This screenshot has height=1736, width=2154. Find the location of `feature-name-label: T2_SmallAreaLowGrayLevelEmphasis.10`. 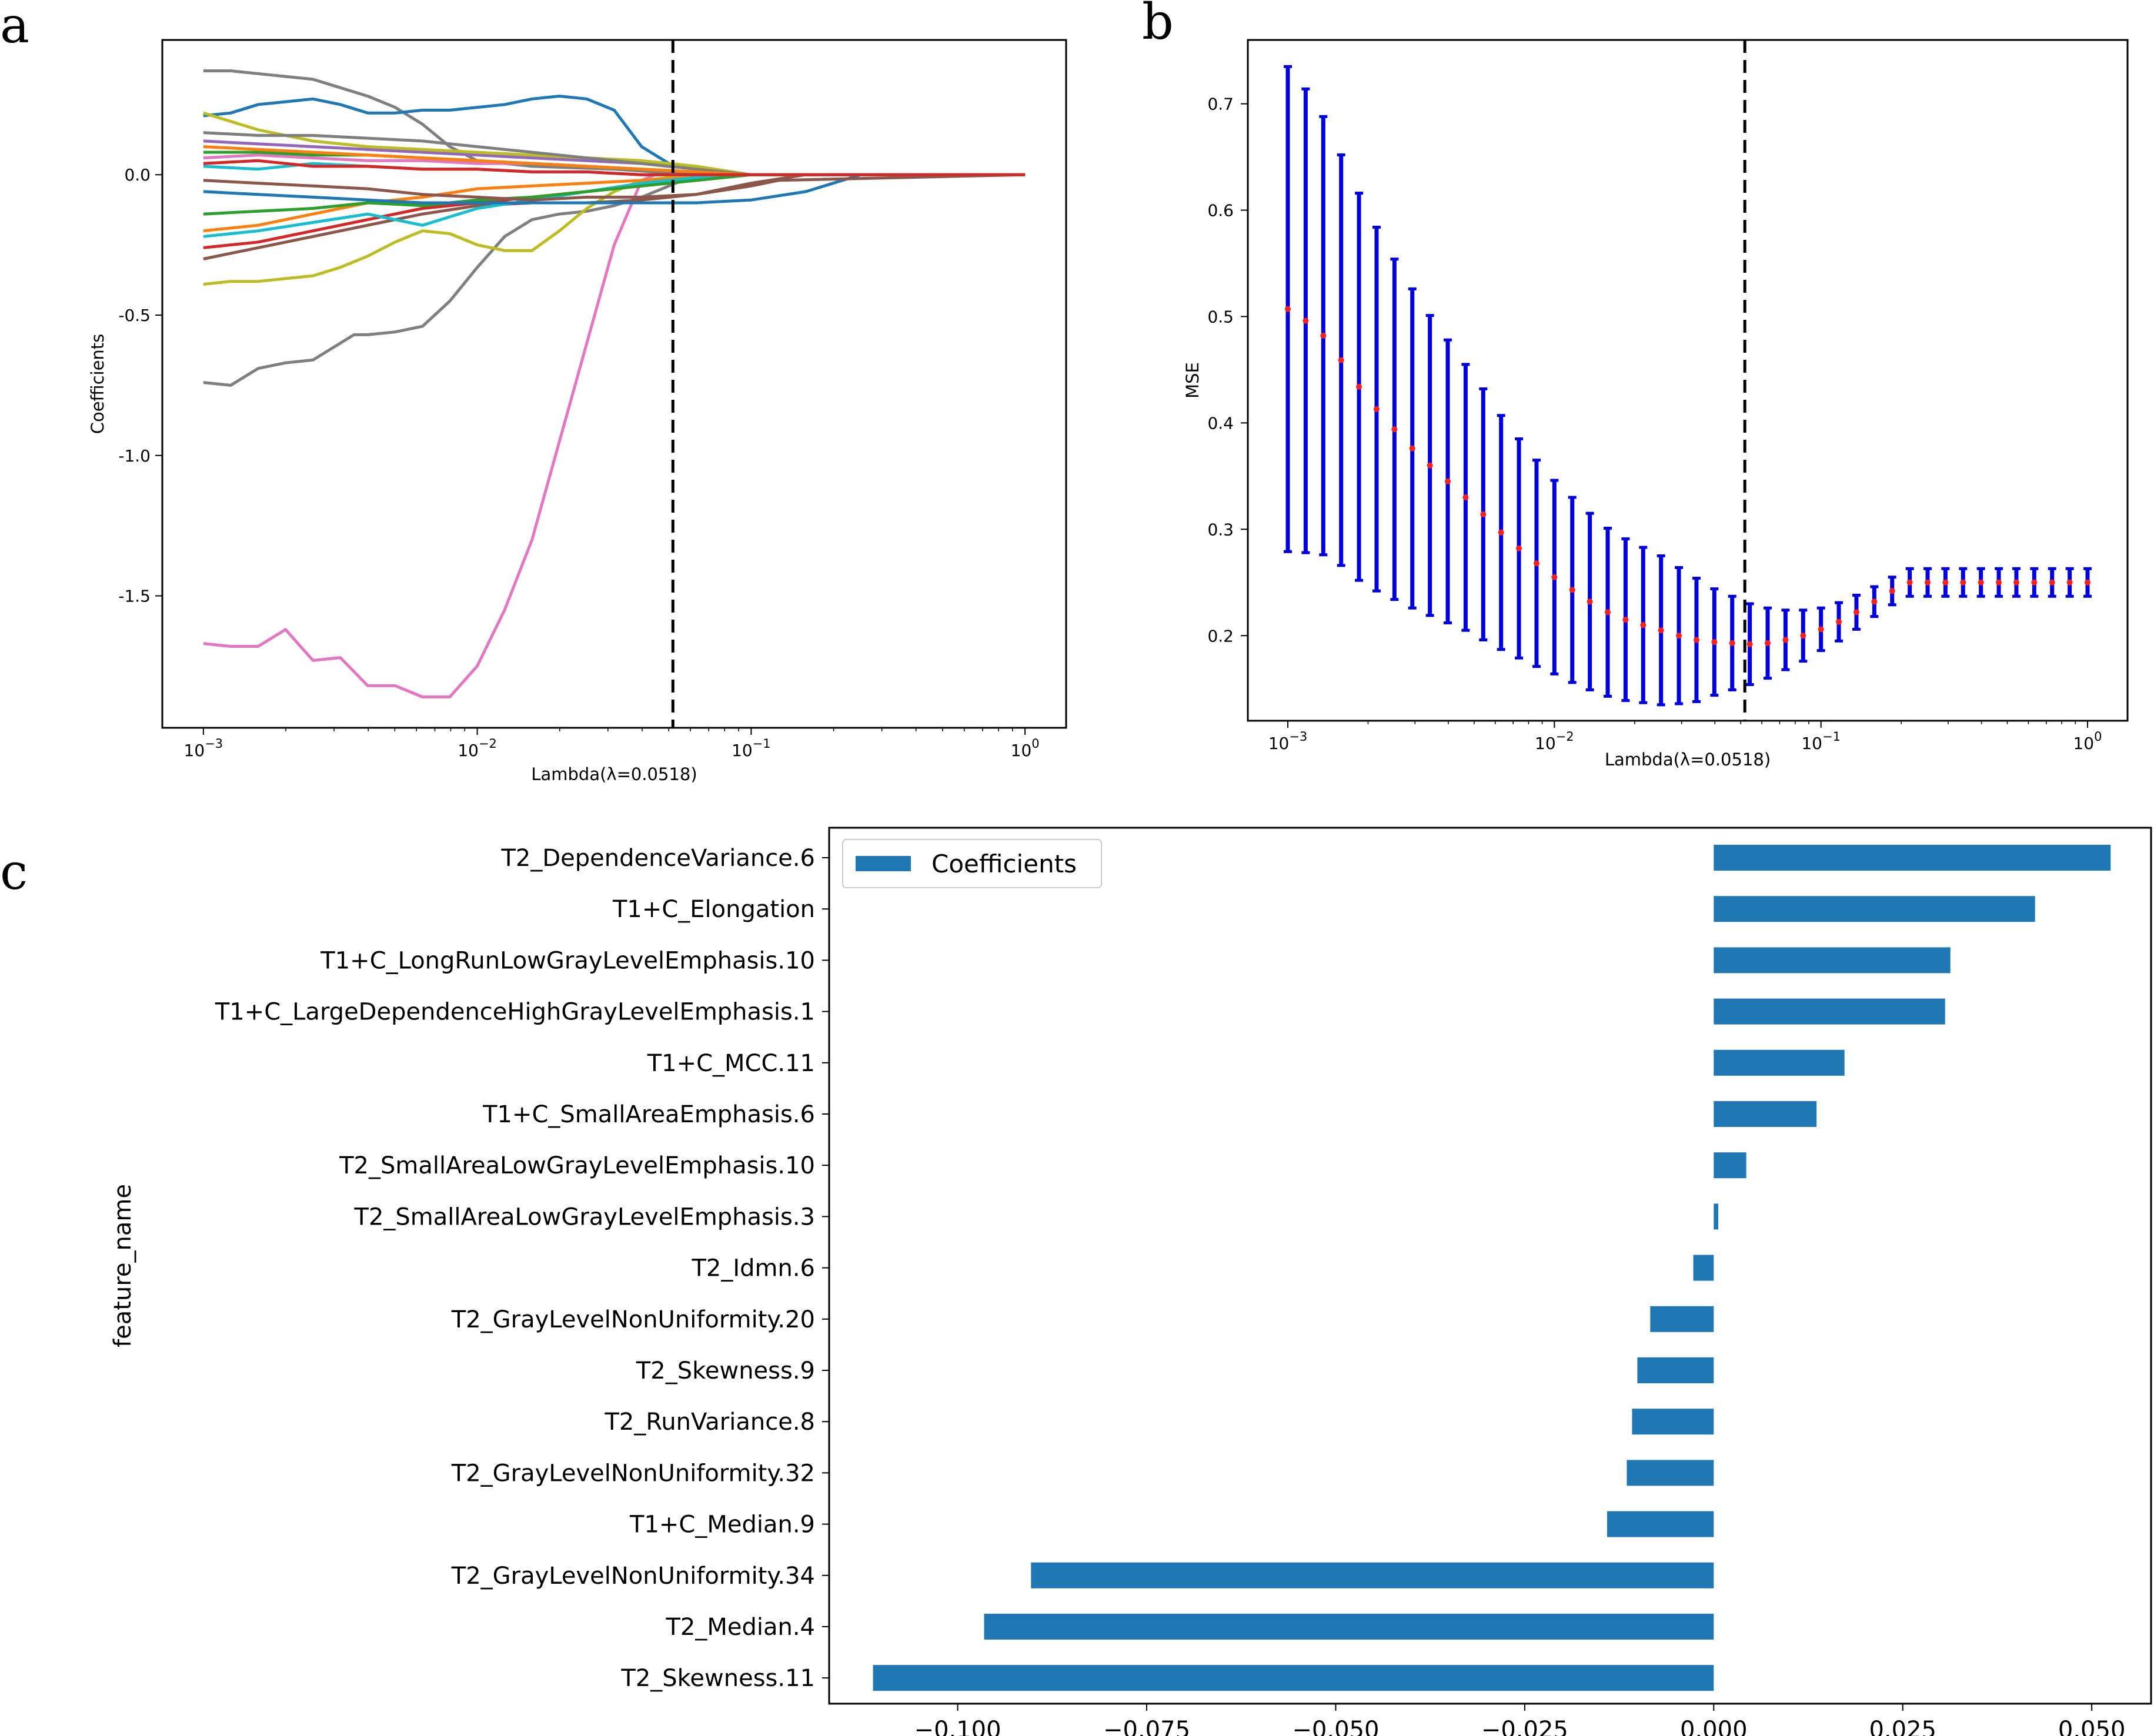

feature-name-label: T2_SmallAreaLowGrayLevelEmphasis.10 is located at coordinates (577, 1165).